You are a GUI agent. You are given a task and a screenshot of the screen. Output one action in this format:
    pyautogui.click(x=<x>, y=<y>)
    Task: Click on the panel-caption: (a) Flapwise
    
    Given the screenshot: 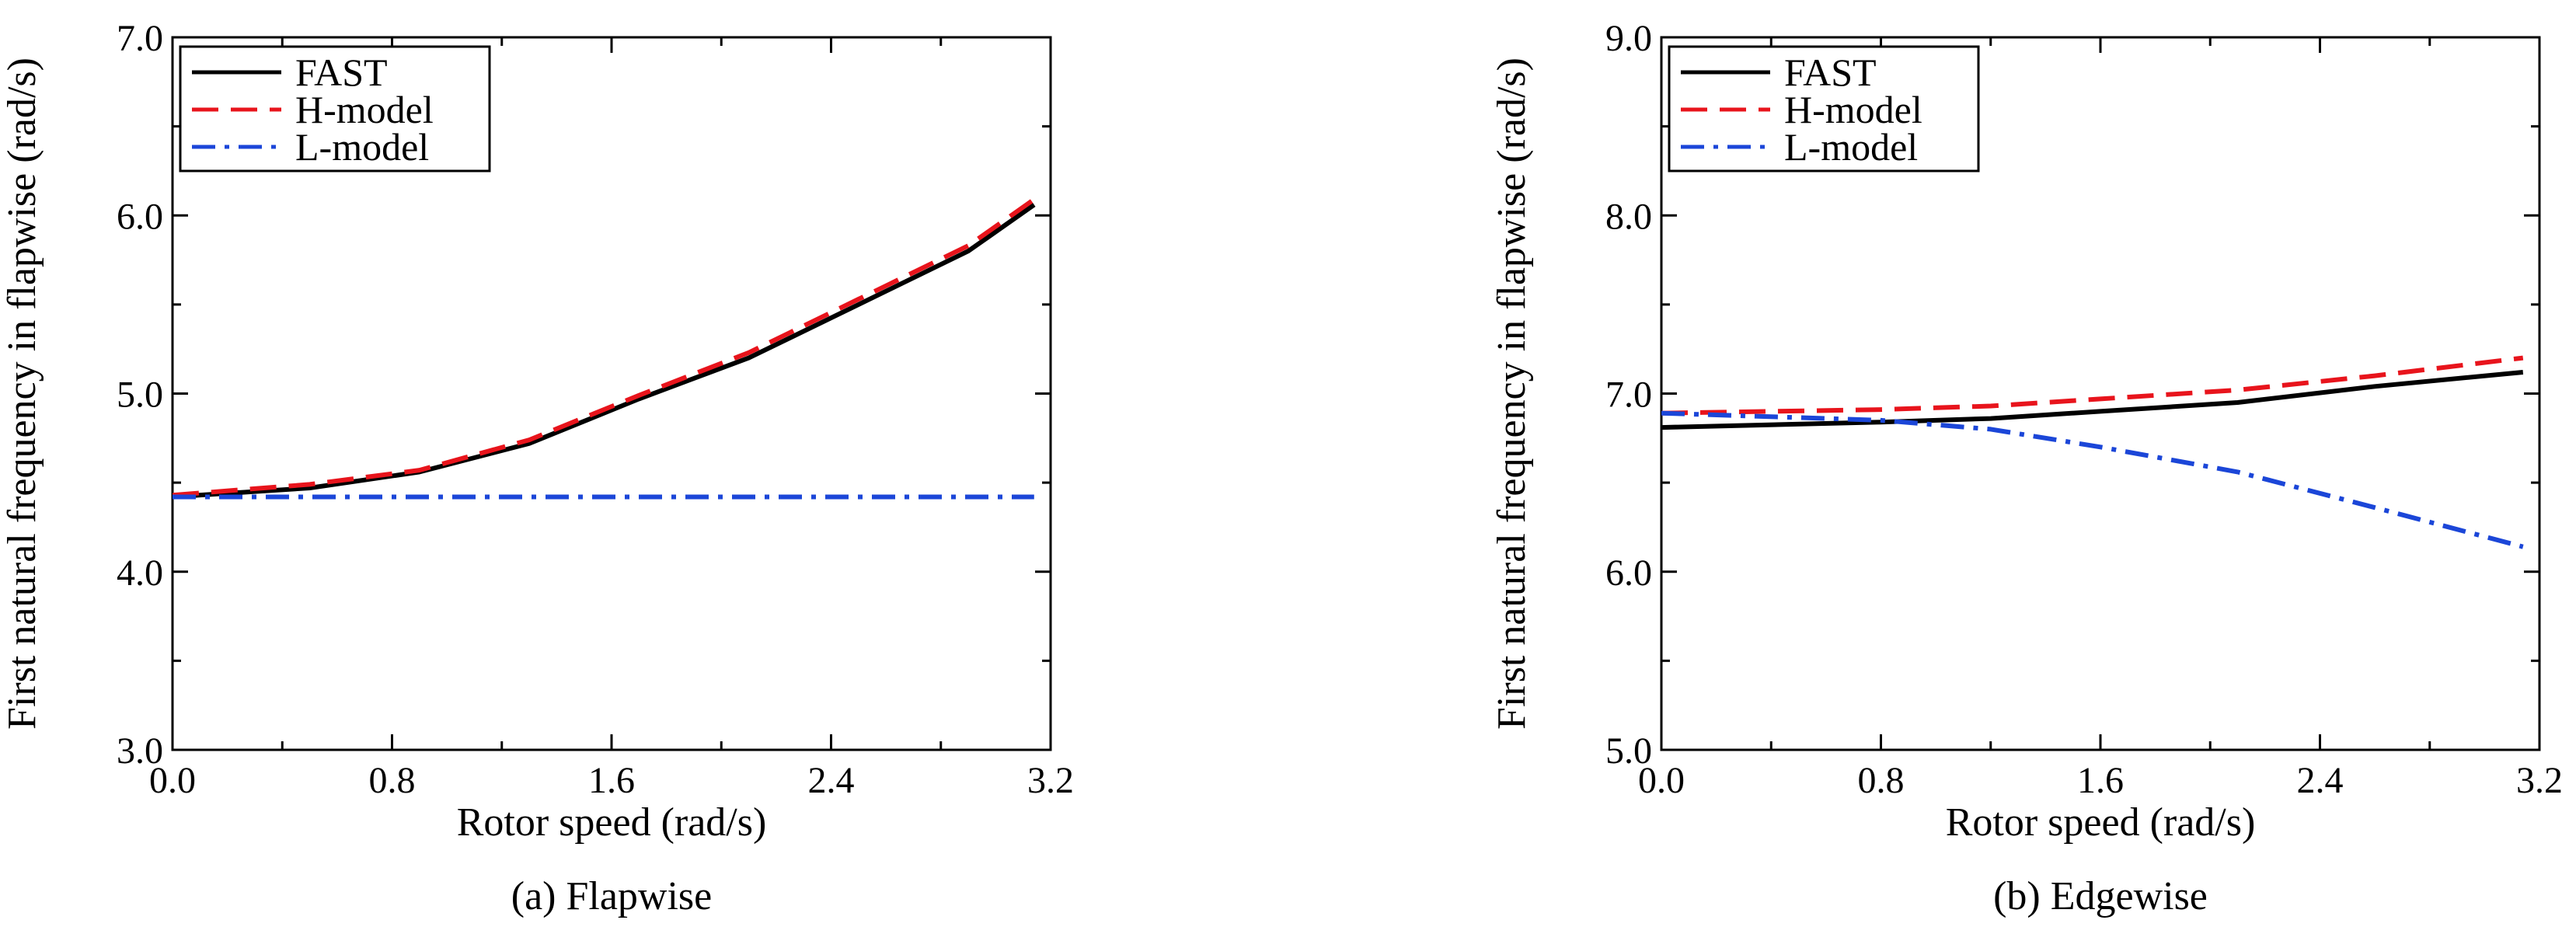 What is the action you would take?
    pyautogui.click(x=611, y=896)
    